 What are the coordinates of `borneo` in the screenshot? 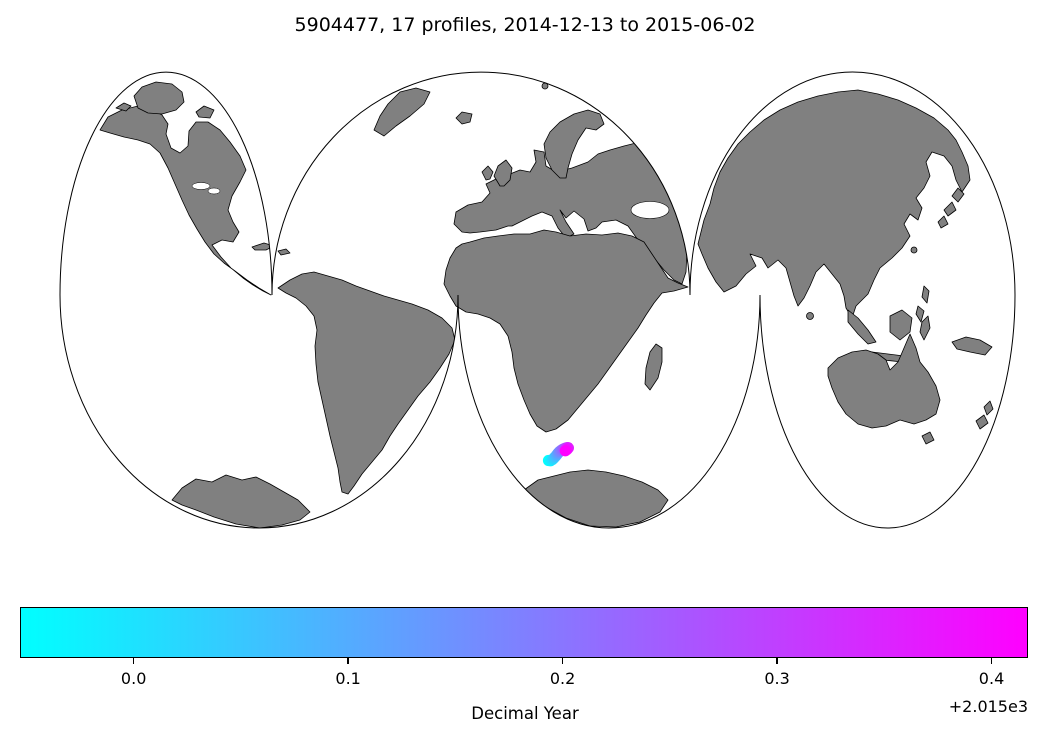 It's located at (901, 325).